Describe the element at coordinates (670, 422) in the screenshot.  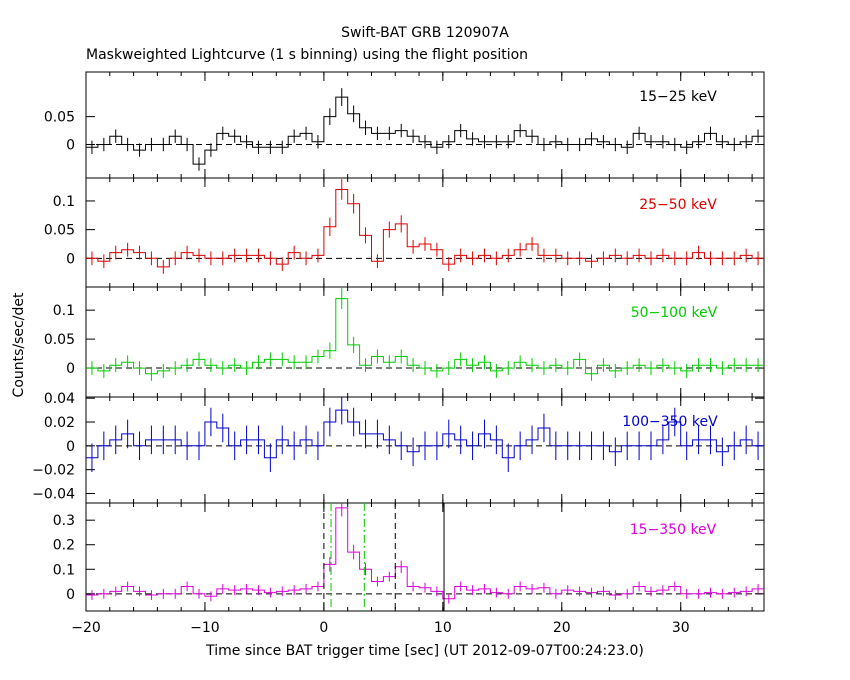
I see `panel-label: 100−350 keV` at that location.